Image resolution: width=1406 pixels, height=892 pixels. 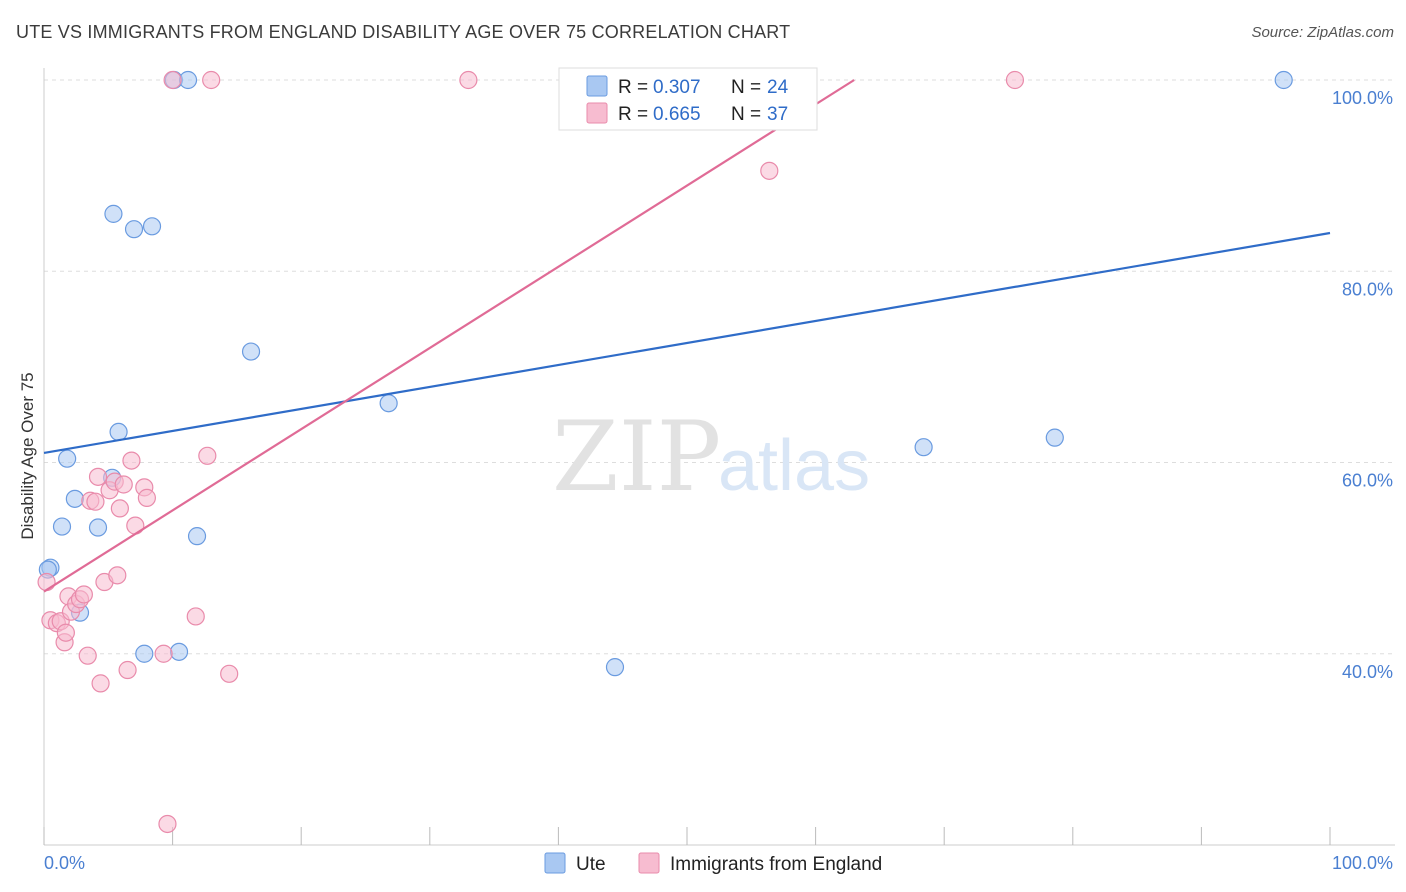 What do you see at coordinates (1362, 385) in the screenshot?
I see `y-tick-labels: 40.0% 60.0% 80.0% 100.0%` at bounding box center [1362, 385].